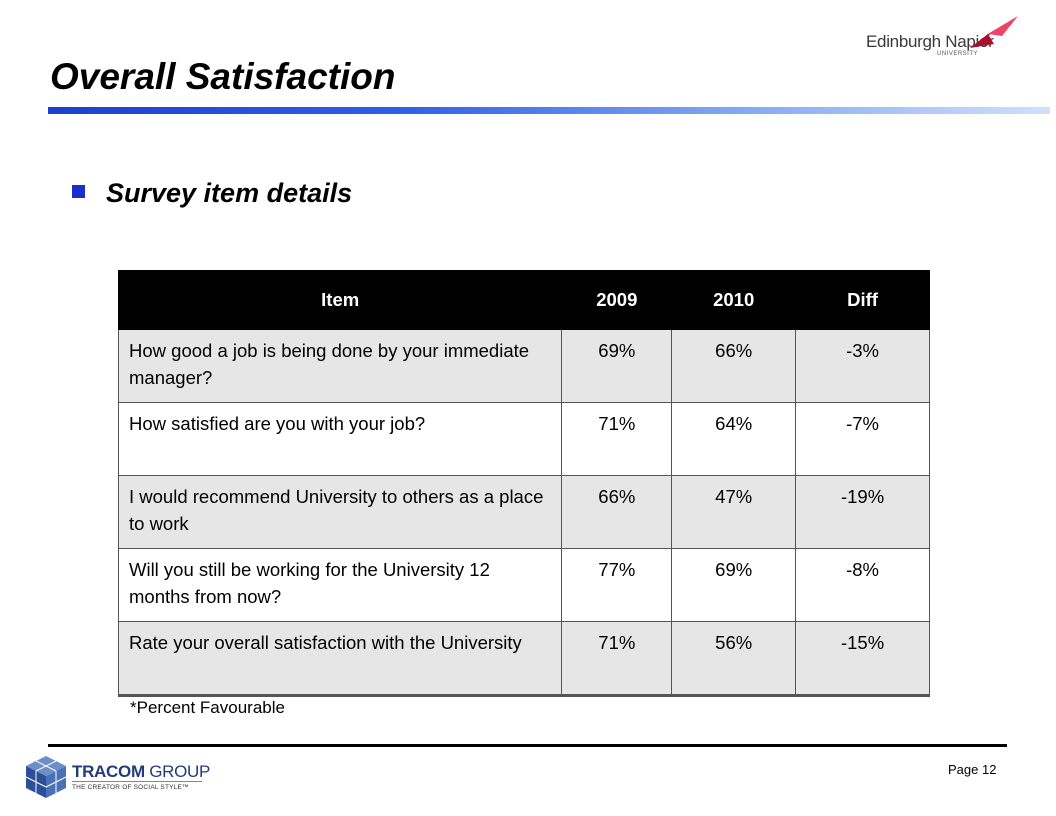  What do you see at coordinates (108, 771) in the screenshot?
I see `tracom-brand-bold: TRACOM` at bounding box center [108, 771].